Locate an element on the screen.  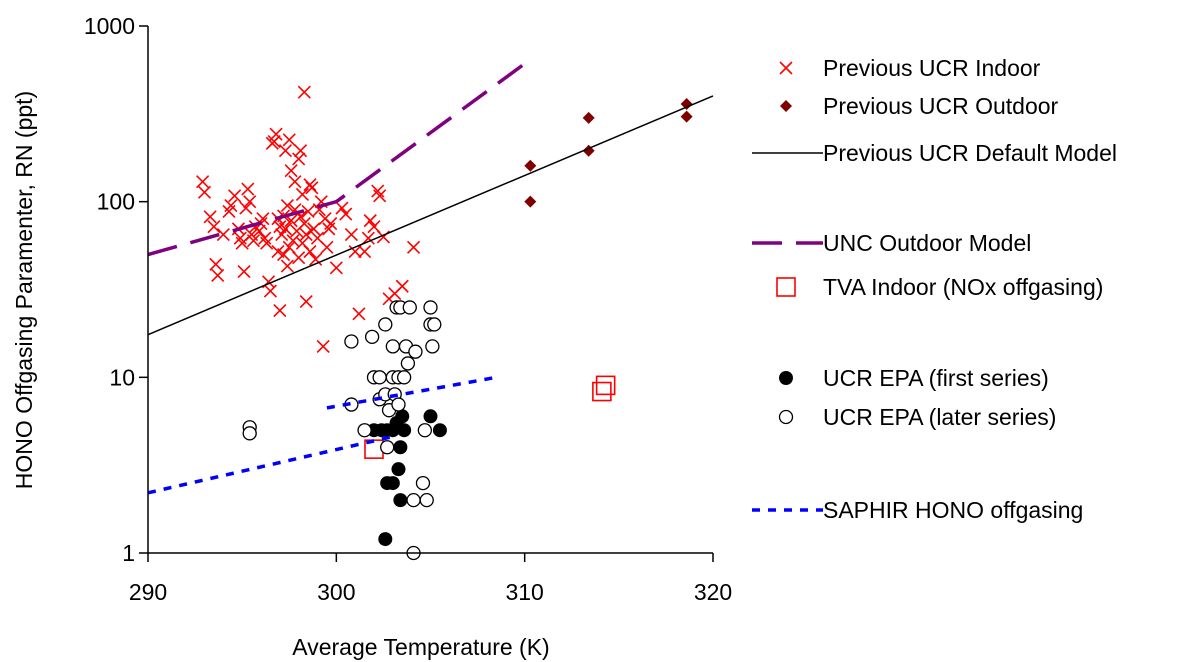
series-line is located at coordinates (336, 159).